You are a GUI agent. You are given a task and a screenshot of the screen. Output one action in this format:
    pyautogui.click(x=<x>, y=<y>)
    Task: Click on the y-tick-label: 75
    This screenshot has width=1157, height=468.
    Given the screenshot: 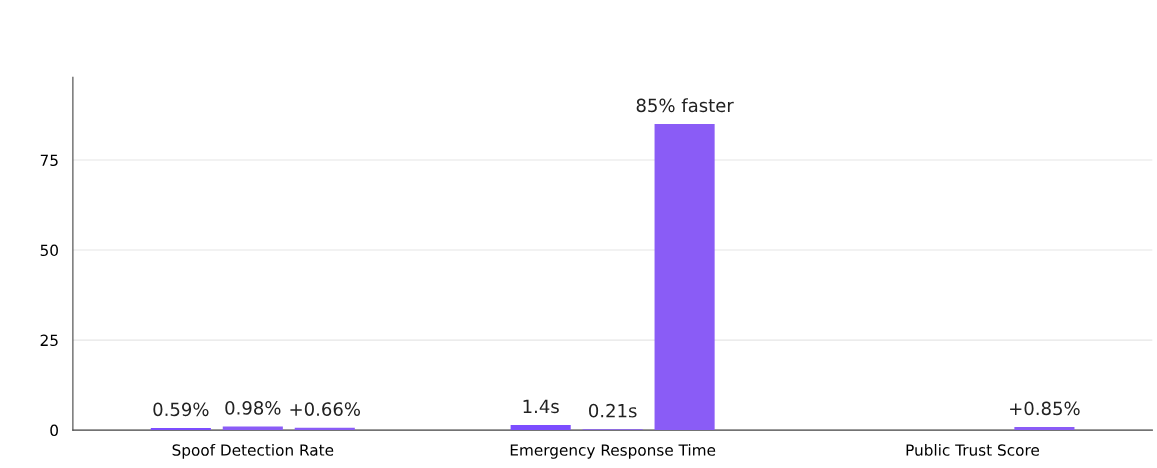 What is the action you would take?
    pyautogui.click(x=49, y=160)
    